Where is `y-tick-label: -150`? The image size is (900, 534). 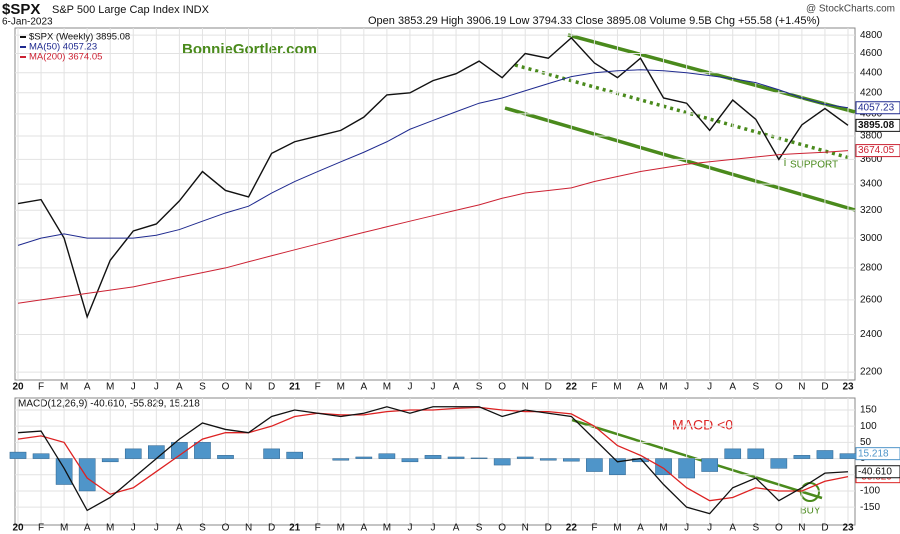
y-tick-label: -150 is located at coordinates (870, 507).